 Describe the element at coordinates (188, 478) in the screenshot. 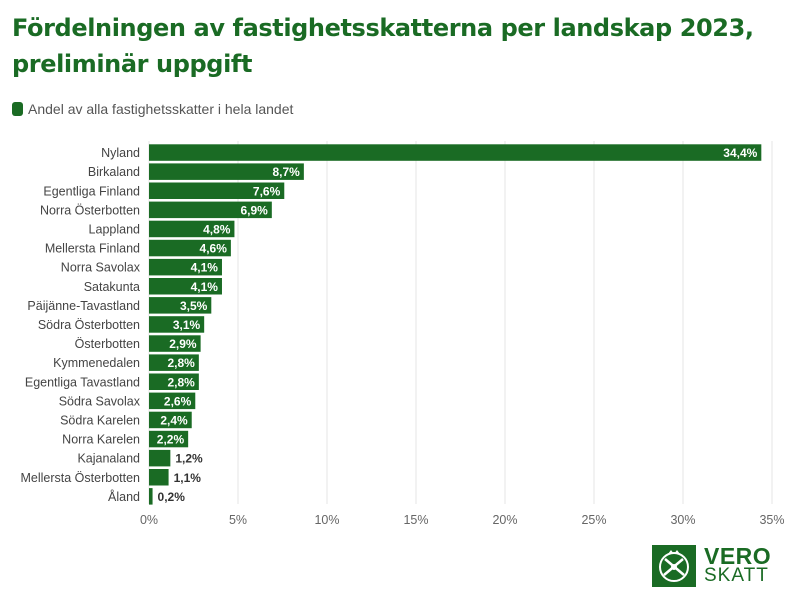

I see `value-label: 1,1%` at that location.